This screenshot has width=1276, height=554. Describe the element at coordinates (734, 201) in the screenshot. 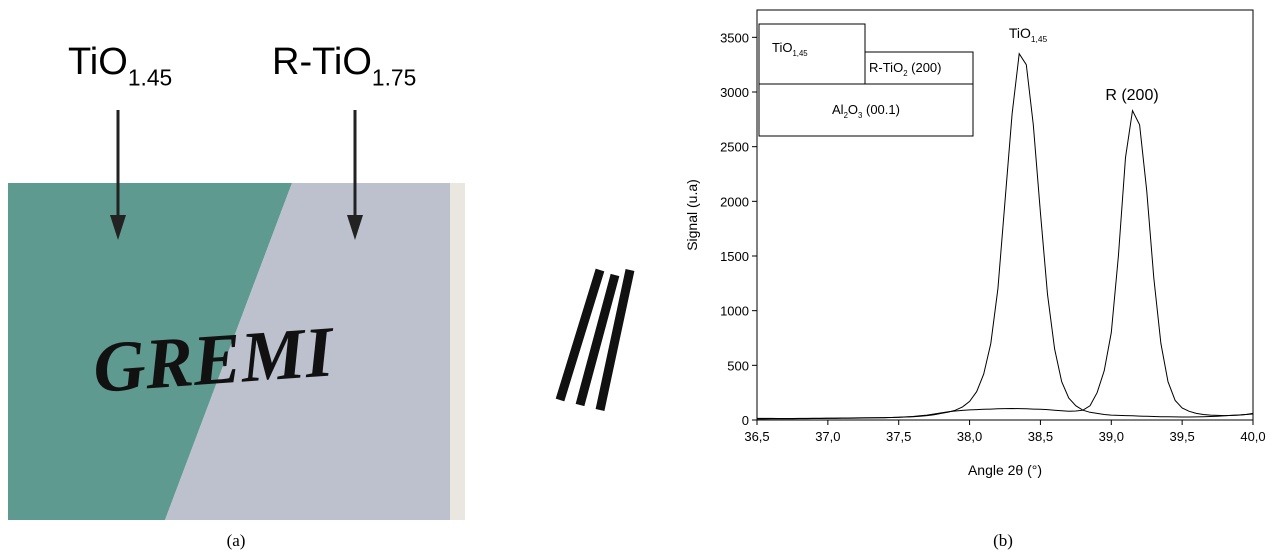

I see `y-tick-label: 2000` at that location.